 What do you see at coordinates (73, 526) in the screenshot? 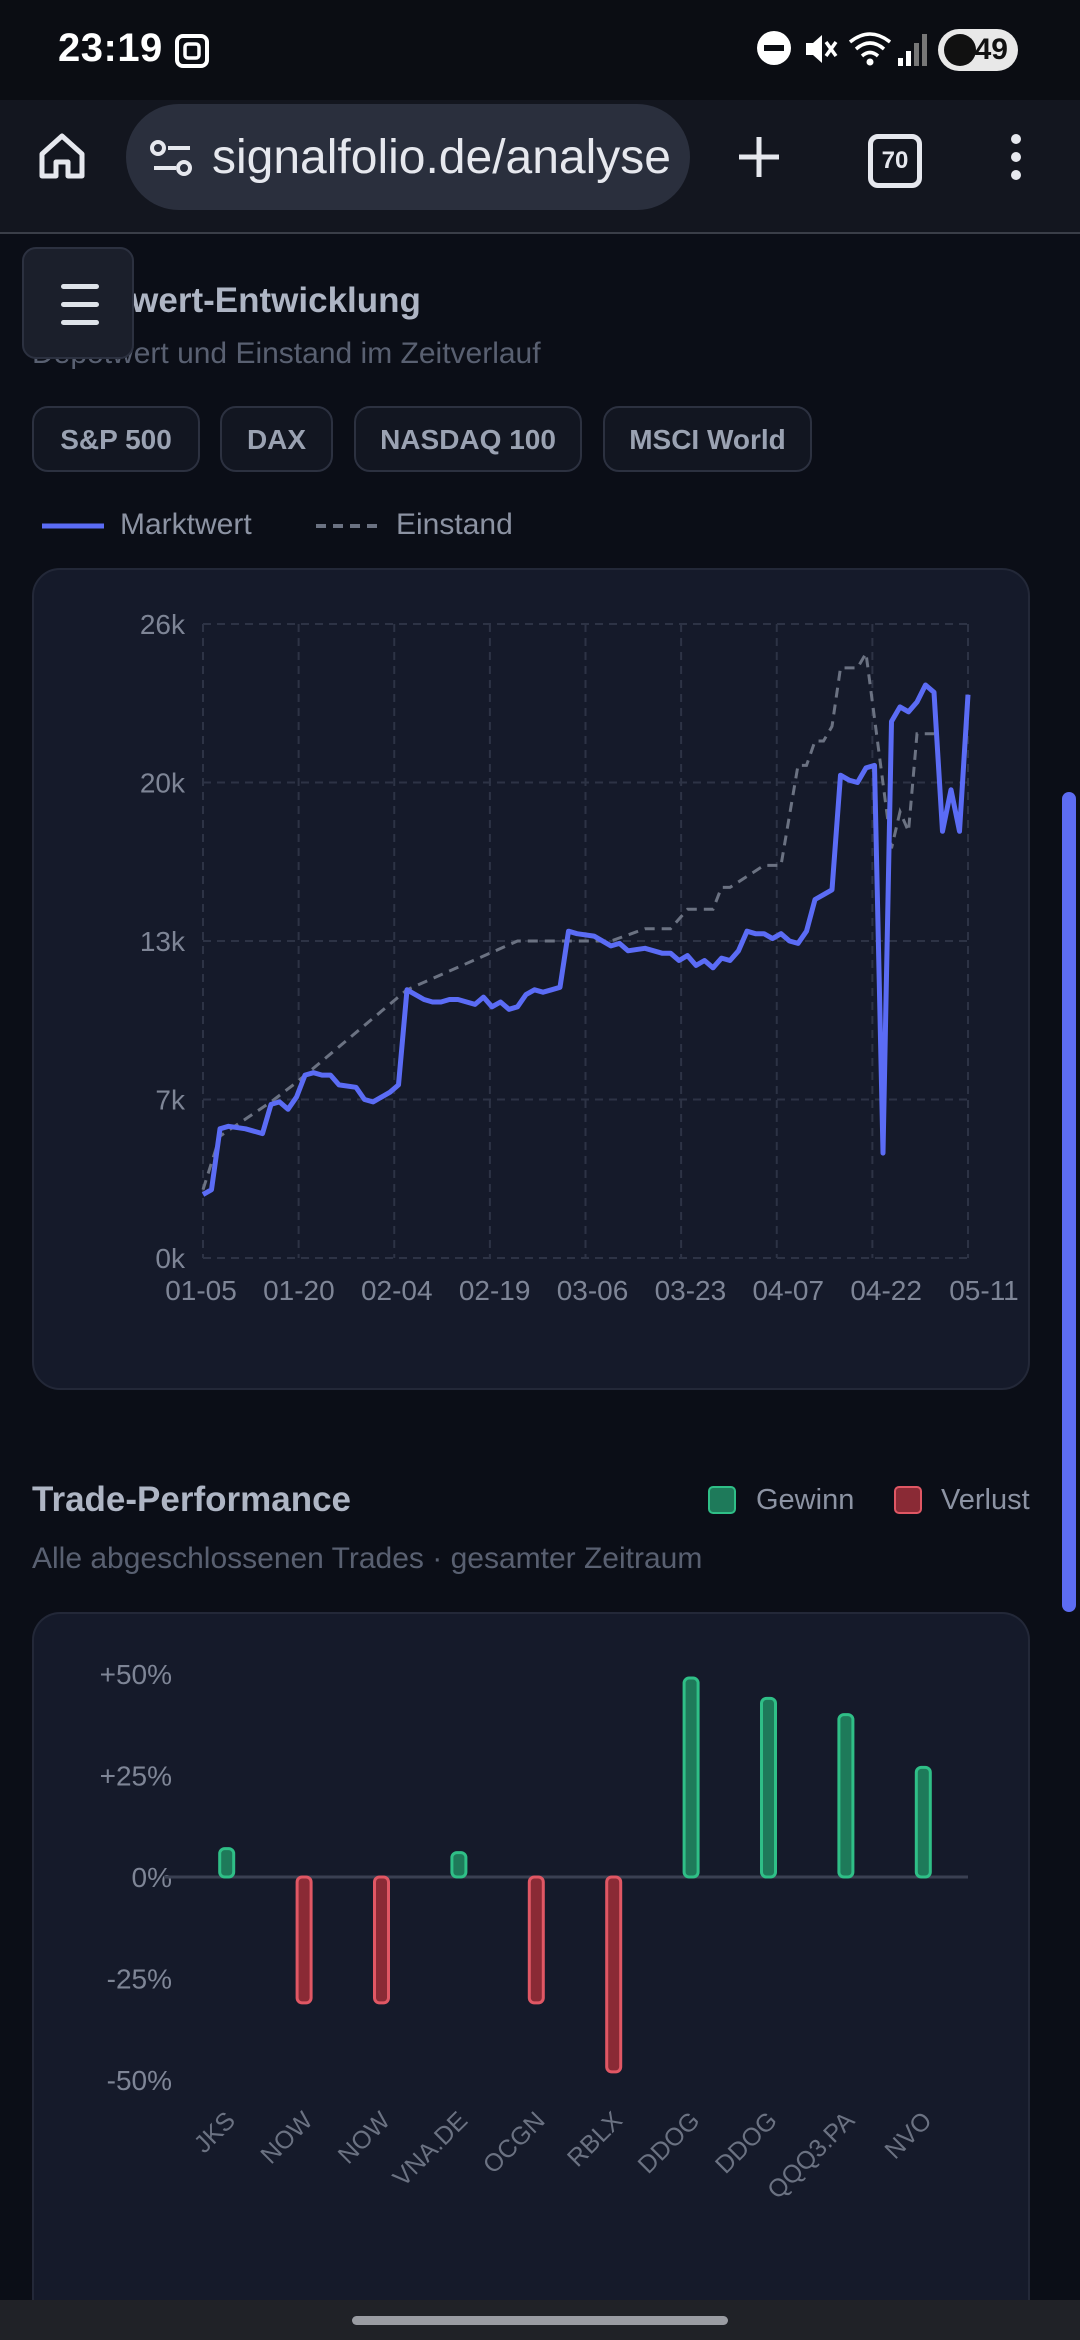
I see `legend-marktwert-swatch` at bounding box center [73, 526].